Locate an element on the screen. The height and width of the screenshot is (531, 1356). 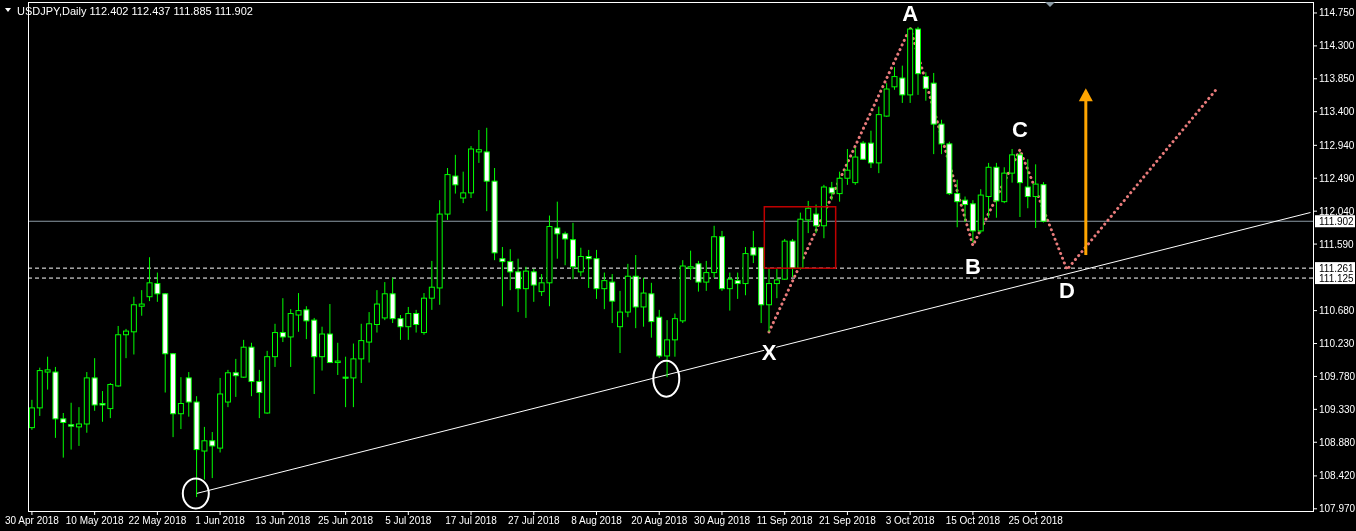
y-tick-label: 112.940 is located at coordinates (1337, 145).